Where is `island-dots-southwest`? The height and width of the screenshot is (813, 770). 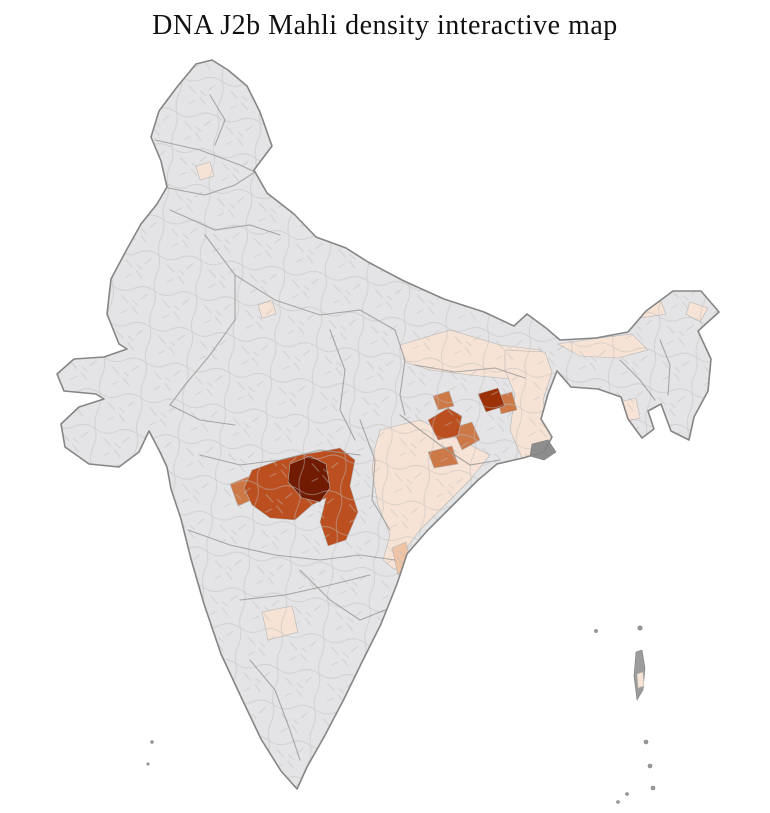 island-dots-southwest is located at coordinates (150, 753).